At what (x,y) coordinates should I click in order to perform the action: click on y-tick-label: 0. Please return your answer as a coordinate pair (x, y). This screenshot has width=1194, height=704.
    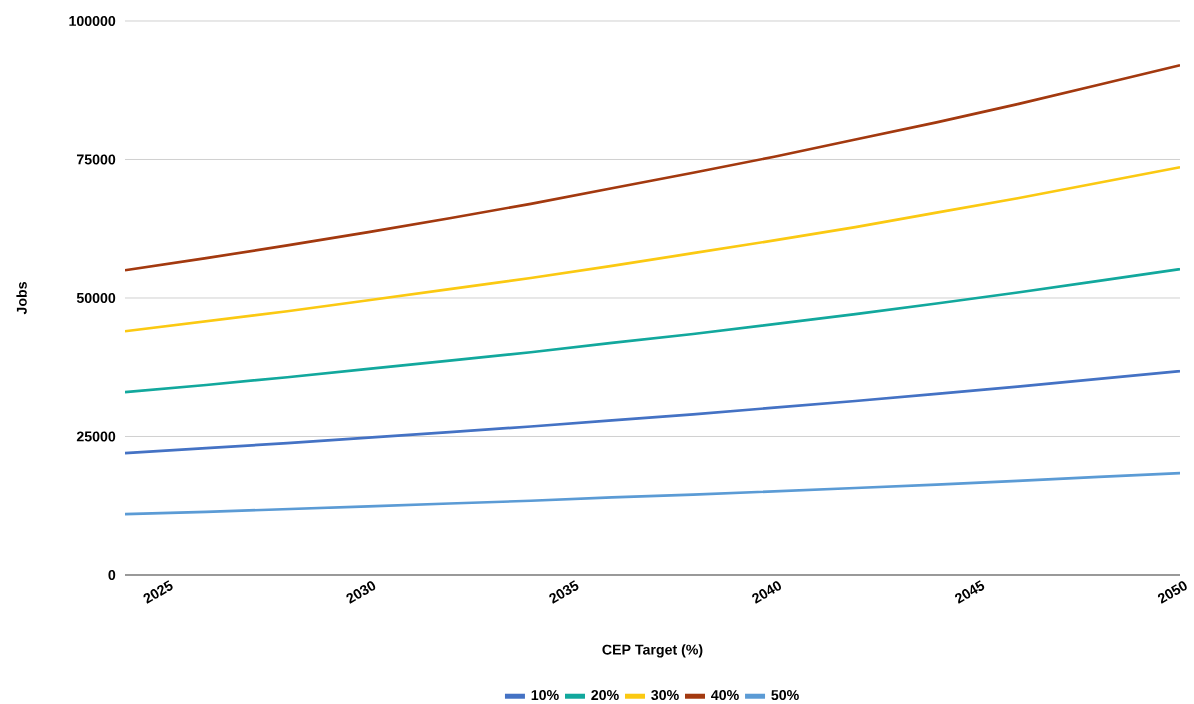
    Looking at the image, I should click on (112, 575).